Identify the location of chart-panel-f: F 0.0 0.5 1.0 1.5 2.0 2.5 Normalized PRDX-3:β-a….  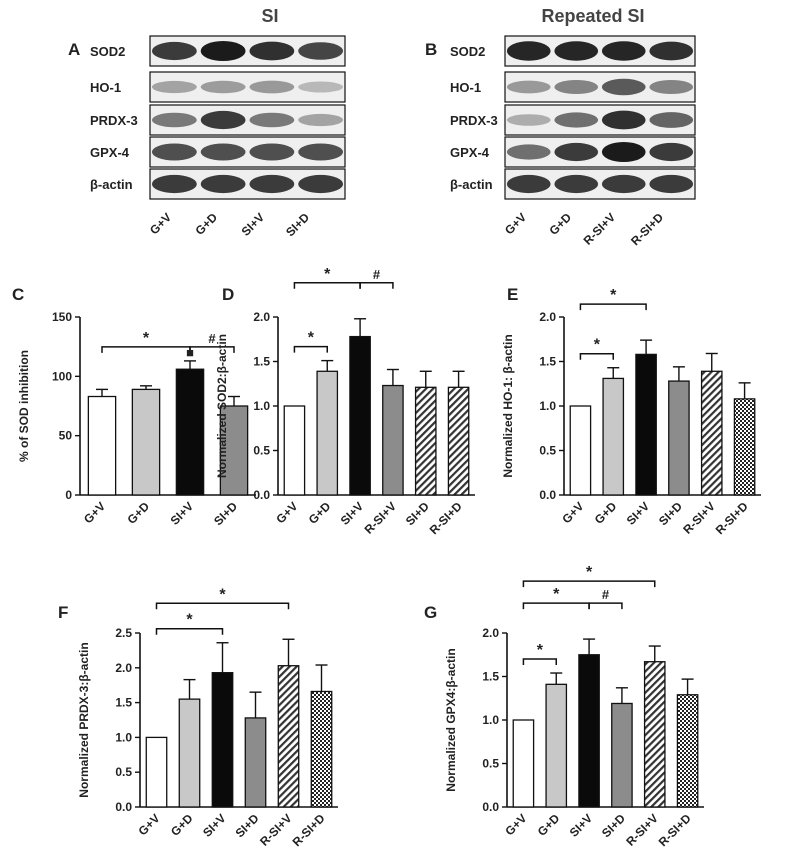
(198, 717).